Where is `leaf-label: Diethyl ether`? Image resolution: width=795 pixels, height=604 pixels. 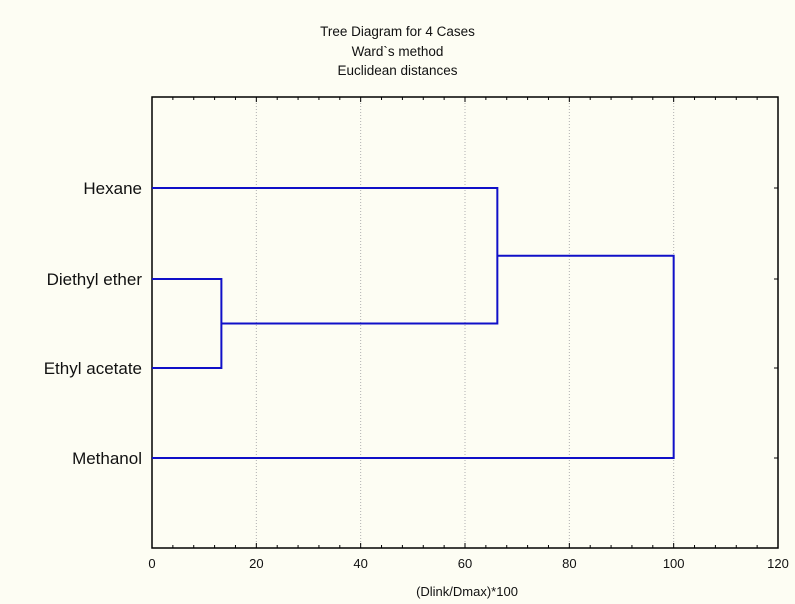
leaf-label: Diethyl ether is located at coordinates (95, 279).